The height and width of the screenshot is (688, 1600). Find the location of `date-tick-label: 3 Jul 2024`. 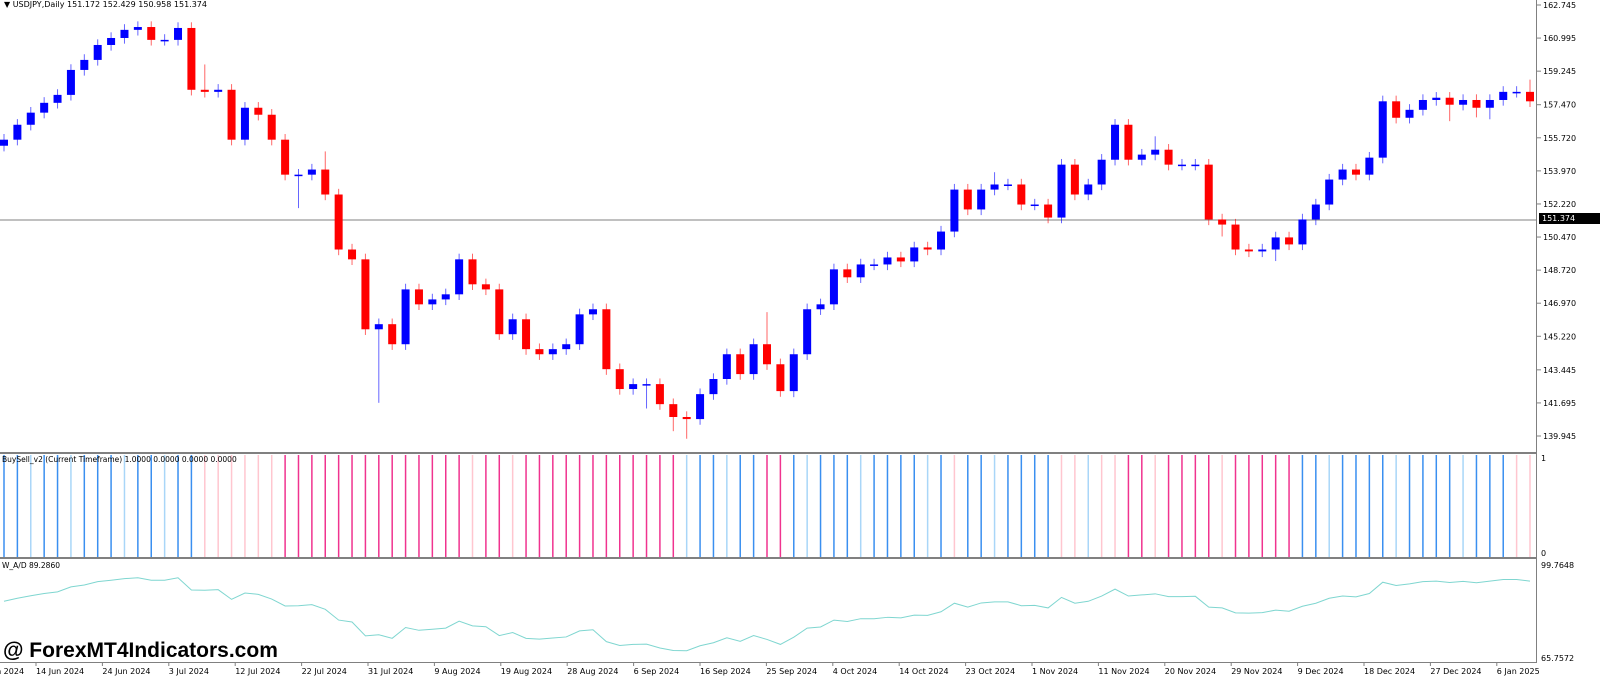

date-tick-label: 3 Jul 2024 is located at coordinates (189, 671).